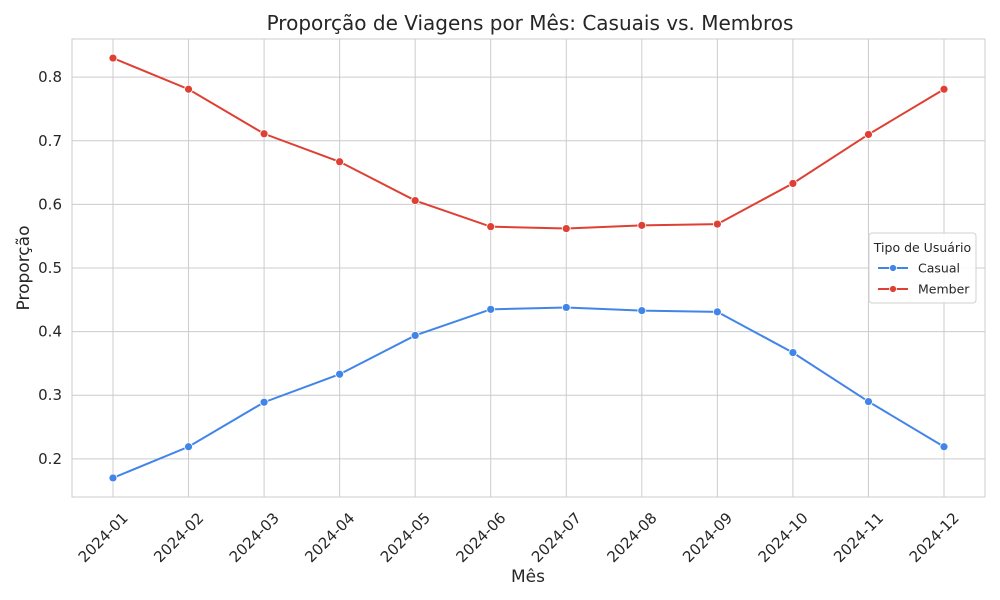 This screenshot has width=1000, height=600. Describe the element at coordinates (528, 577) in the screenshot. I see `x-axis-label: Mês` at that location.